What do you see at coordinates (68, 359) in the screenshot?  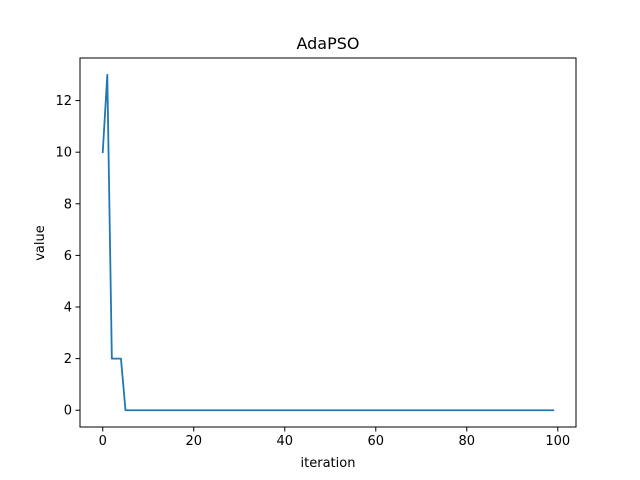 I see `y-tick-label: 2` at bounding box center [68, 359].